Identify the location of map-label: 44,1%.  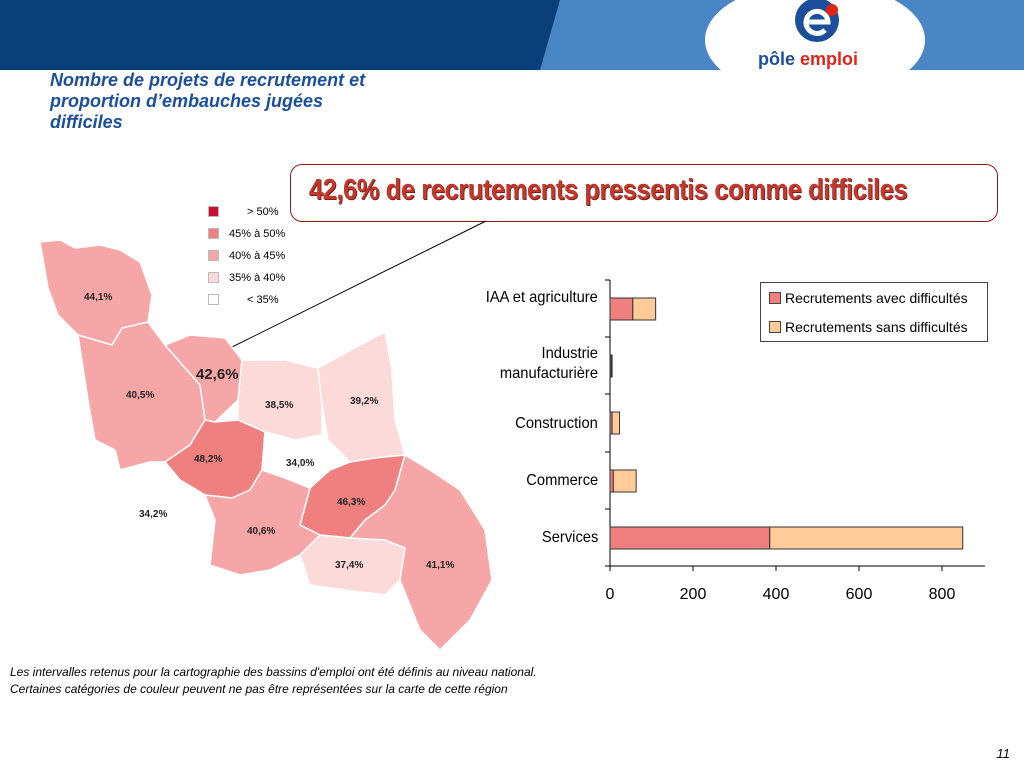
(98, 297).